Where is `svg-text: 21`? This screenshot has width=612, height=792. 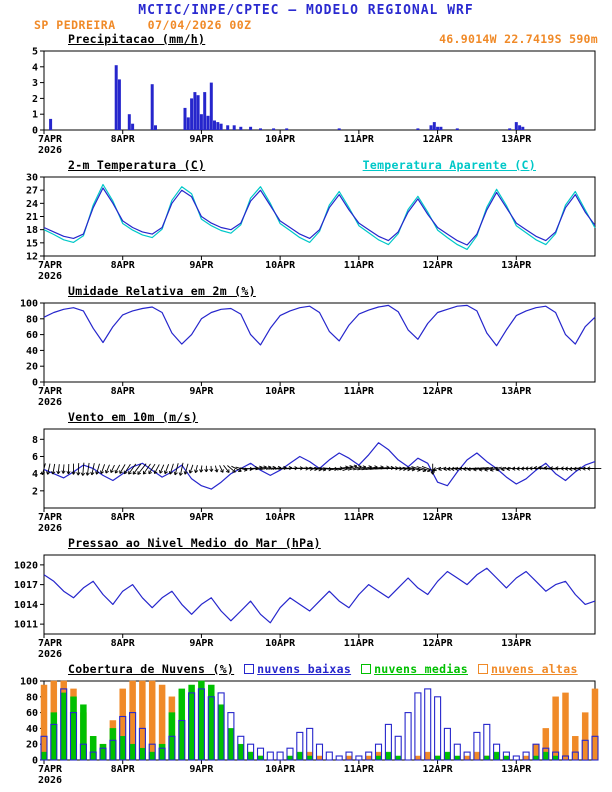
svg-text: 21 is located at coordinates (32, 217).